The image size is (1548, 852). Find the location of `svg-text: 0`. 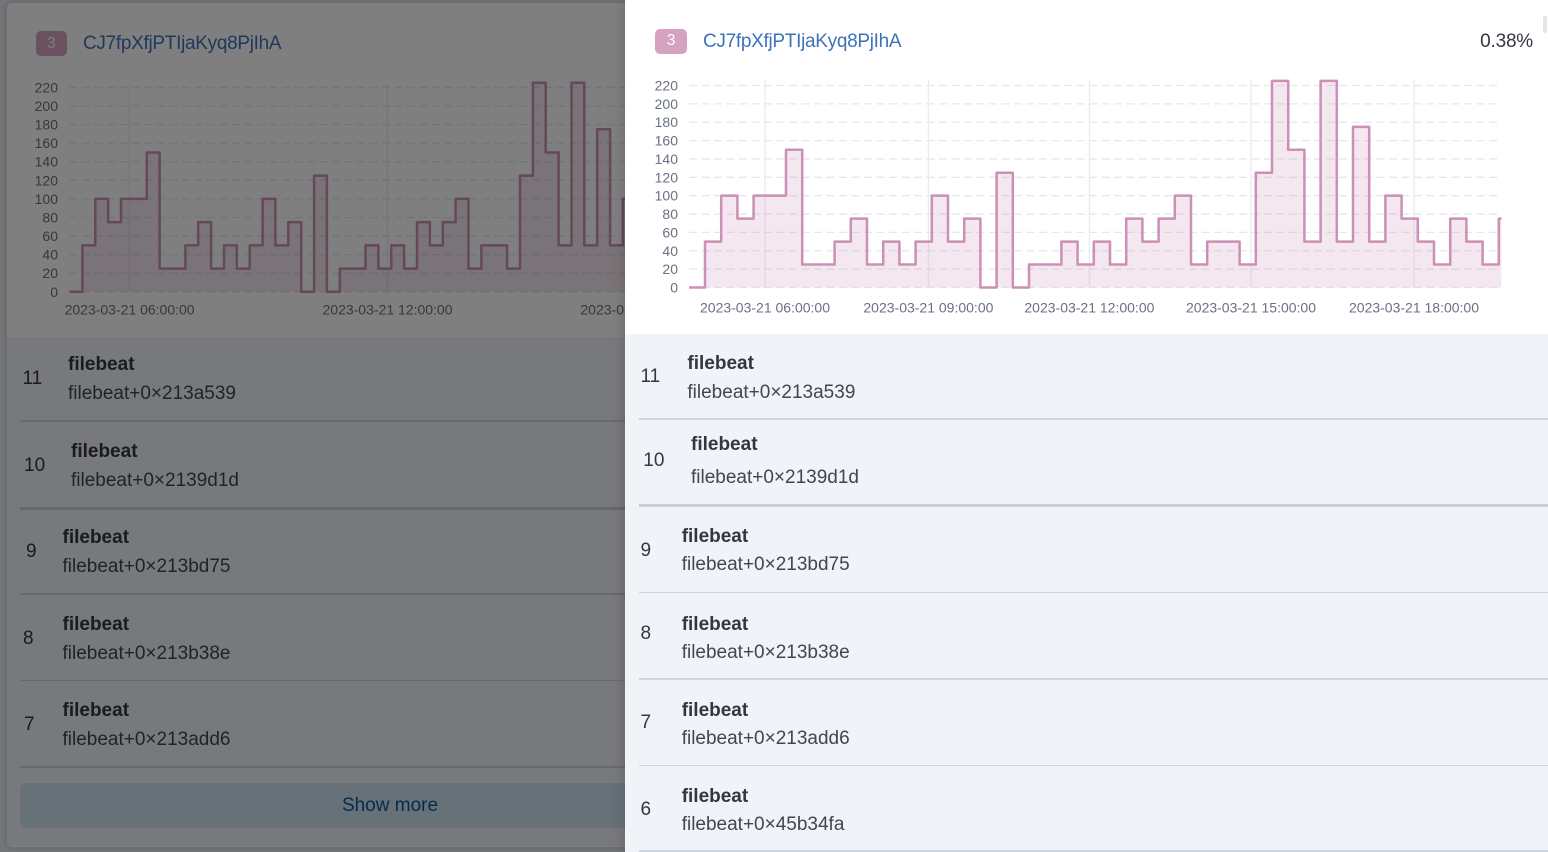

svg-text: 0 is located at coordinates (674, 288).